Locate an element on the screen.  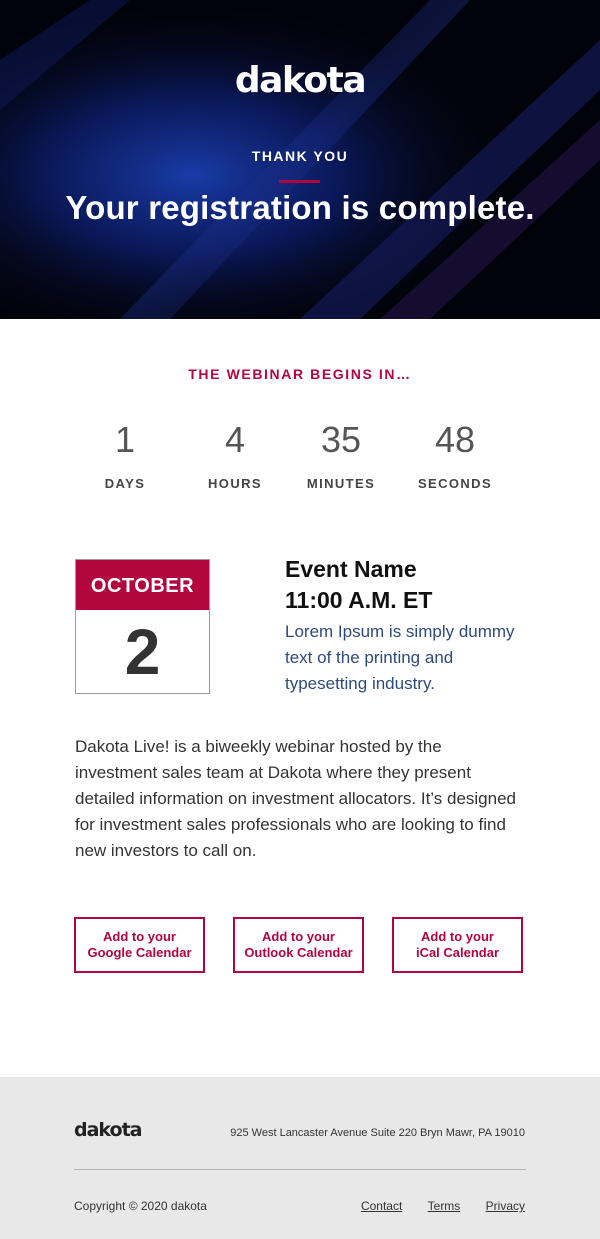
footer-link-contact: Contact is located at coordinates (381, 1206).